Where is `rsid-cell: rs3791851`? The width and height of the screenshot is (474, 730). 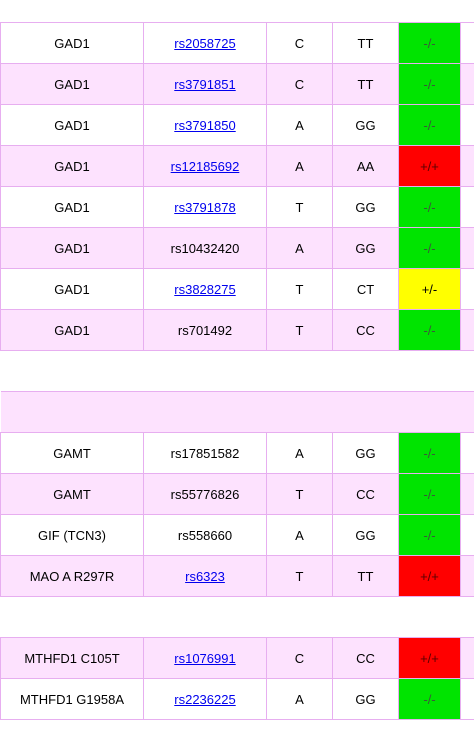 rsid-cell: rs3791851 is located at coordinates (205, 84).